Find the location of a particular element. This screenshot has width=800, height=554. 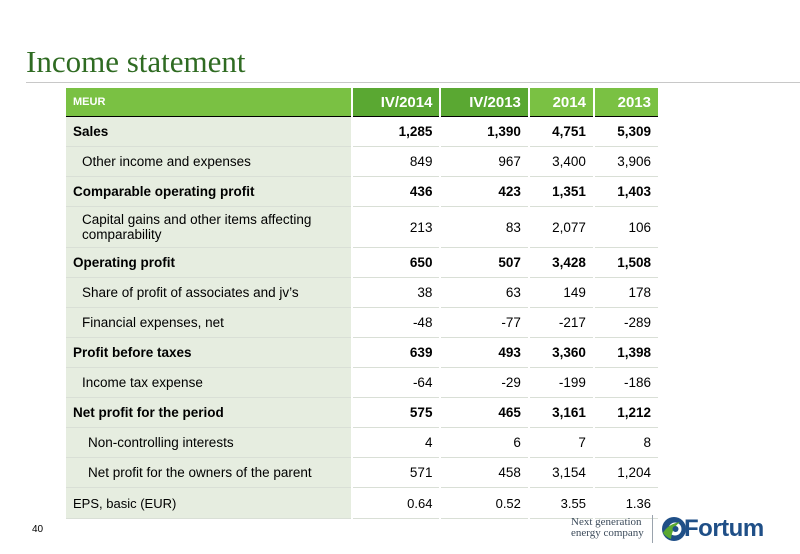

row-label: Comparable operating profit is located at coordinates (209, 191).